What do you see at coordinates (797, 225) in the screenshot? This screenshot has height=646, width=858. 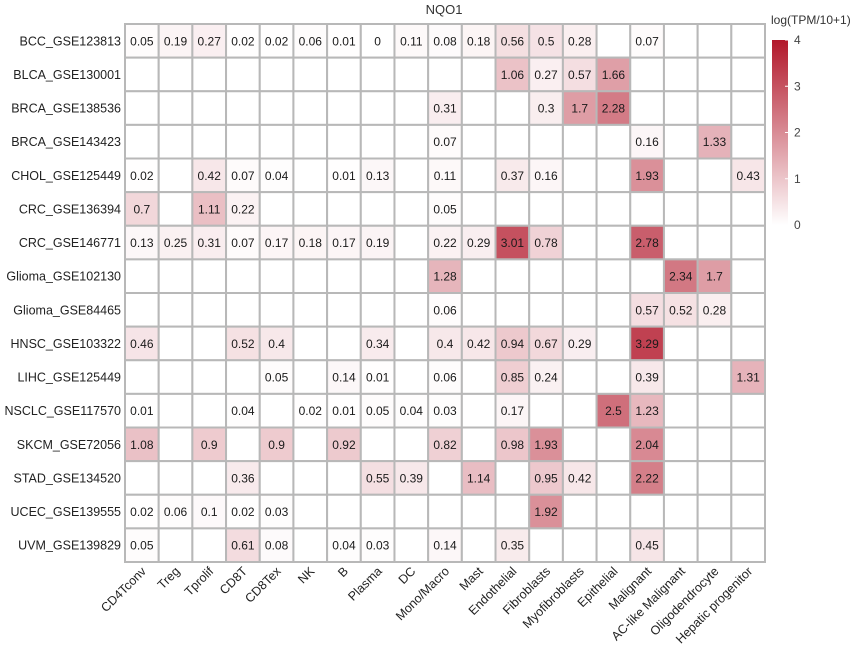 I see `legend-tick-label: 0` at bounding box center [797, 225].